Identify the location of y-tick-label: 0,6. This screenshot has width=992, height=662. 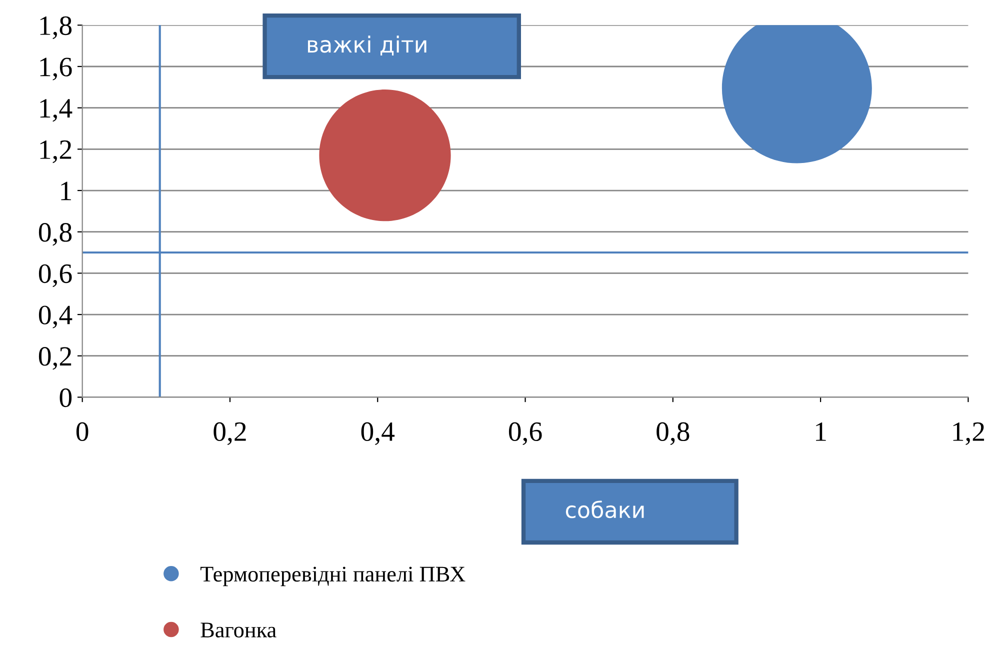
(55, 276).